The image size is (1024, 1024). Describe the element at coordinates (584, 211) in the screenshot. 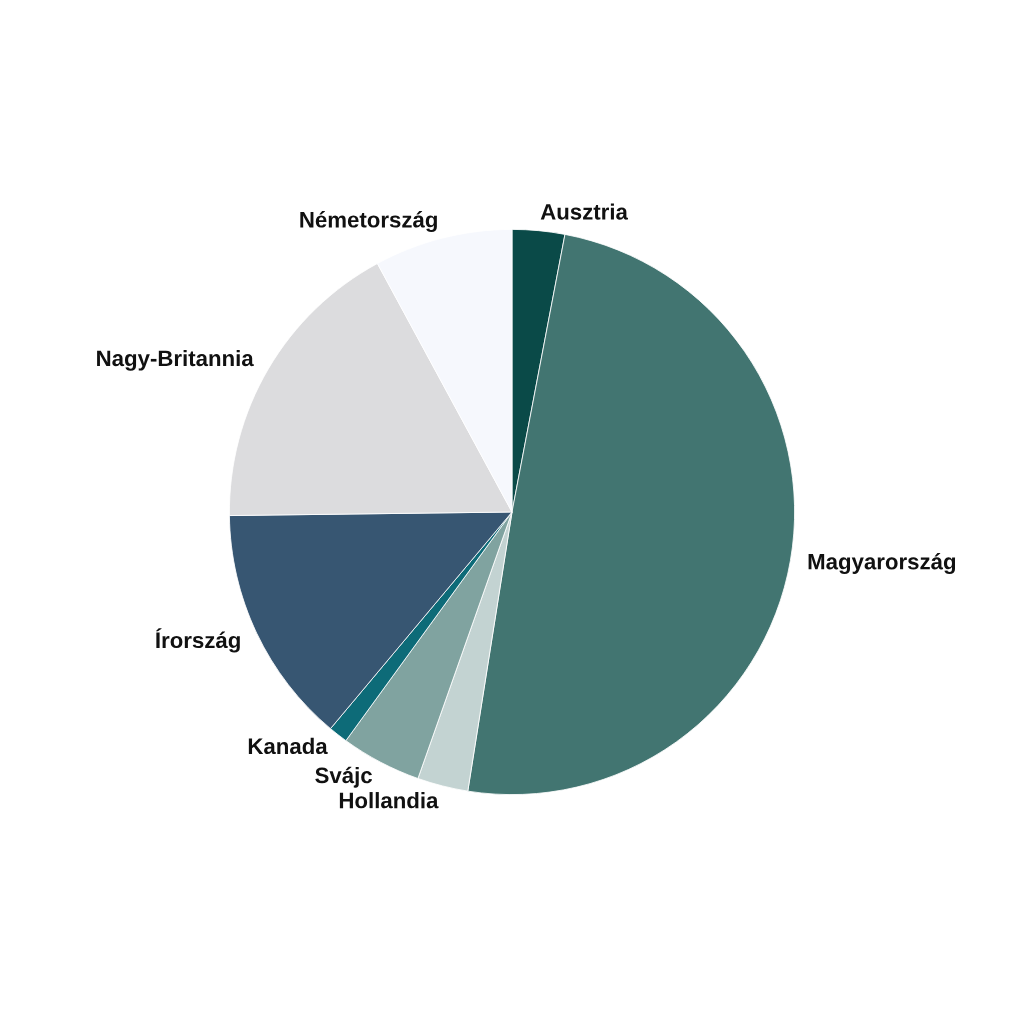

I see `slice-label: Ausztria` at that location.